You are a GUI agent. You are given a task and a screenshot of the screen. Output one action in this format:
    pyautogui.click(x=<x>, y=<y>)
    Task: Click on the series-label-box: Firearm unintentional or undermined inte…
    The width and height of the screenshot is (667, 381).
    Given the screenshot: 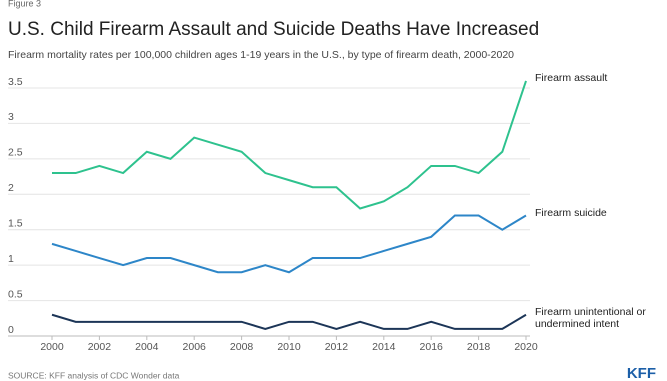 What is the action you would take?
    pyautogui.click(x=590, y=317)
    